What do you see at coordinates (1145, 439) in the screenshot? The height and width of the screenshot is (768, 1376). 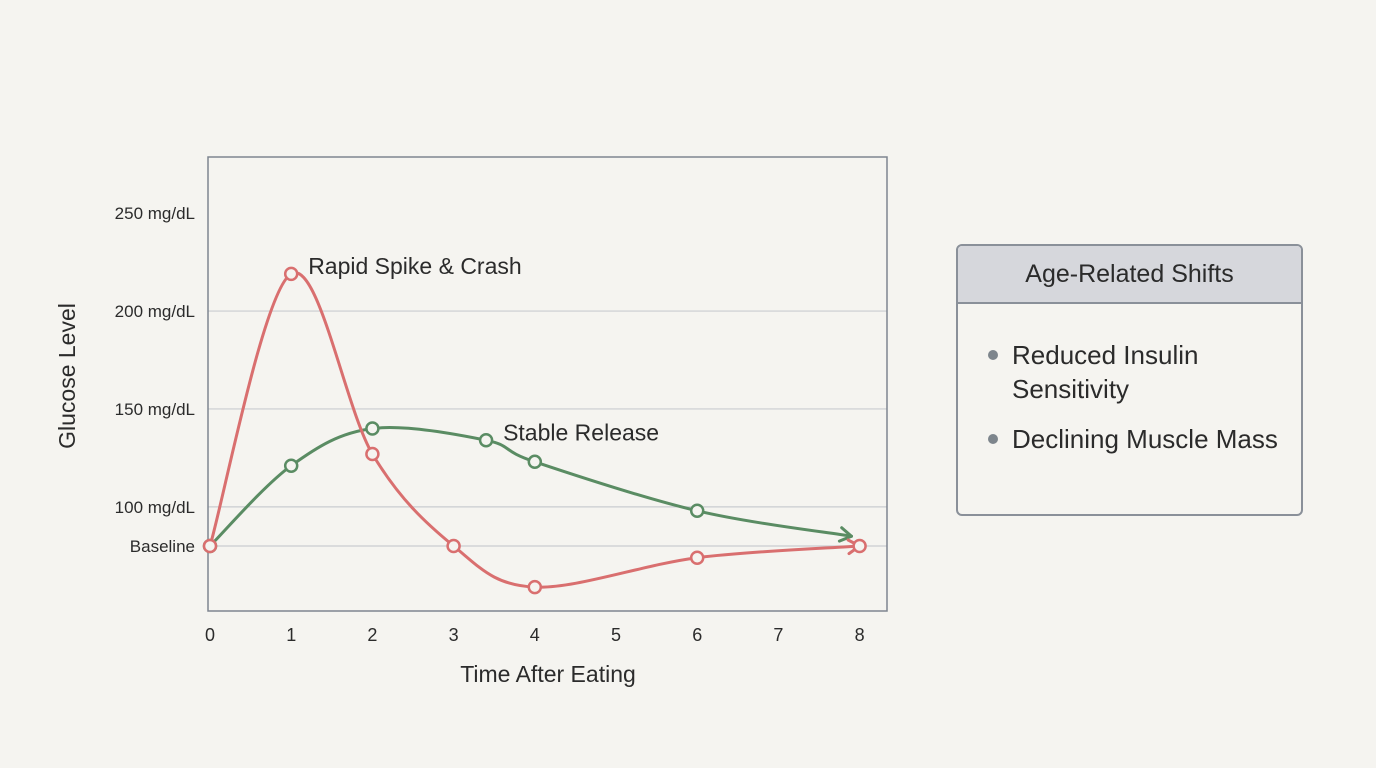 I see `list-item-text: Declining Muscle Mass` at bounding box center [1145, 439].